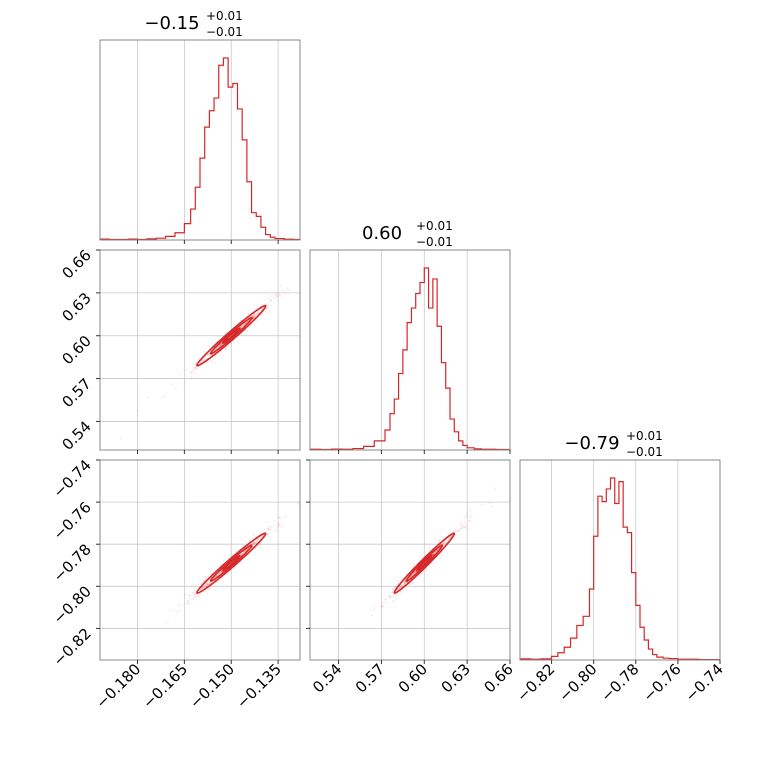 The width and height of the screenshot is (760, 760). What do you see at coordinates (76, 264) in the screenshot?
I see `y-tick-label: 0.66` at bounding box center [76, 264].